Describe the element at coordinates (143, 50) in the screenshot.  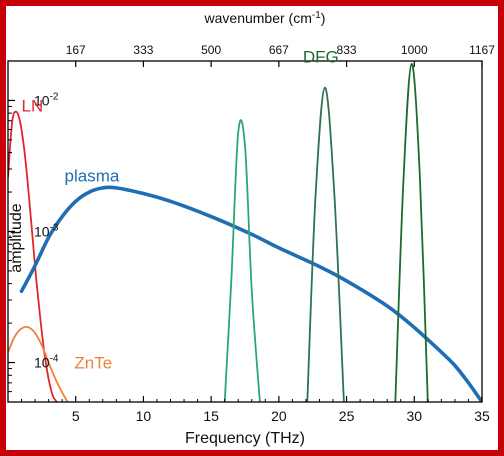
I see `top-tick-label: 333` at that location.